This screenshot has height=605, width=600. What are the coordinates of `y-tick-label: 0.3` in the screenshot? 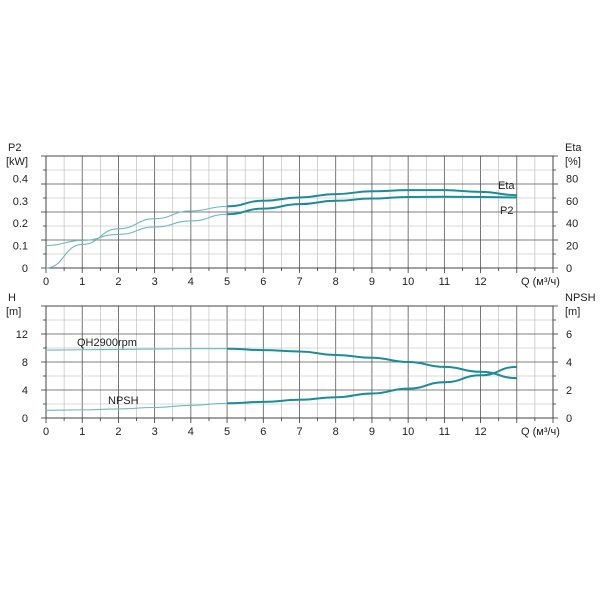 It's located at (20, 202).